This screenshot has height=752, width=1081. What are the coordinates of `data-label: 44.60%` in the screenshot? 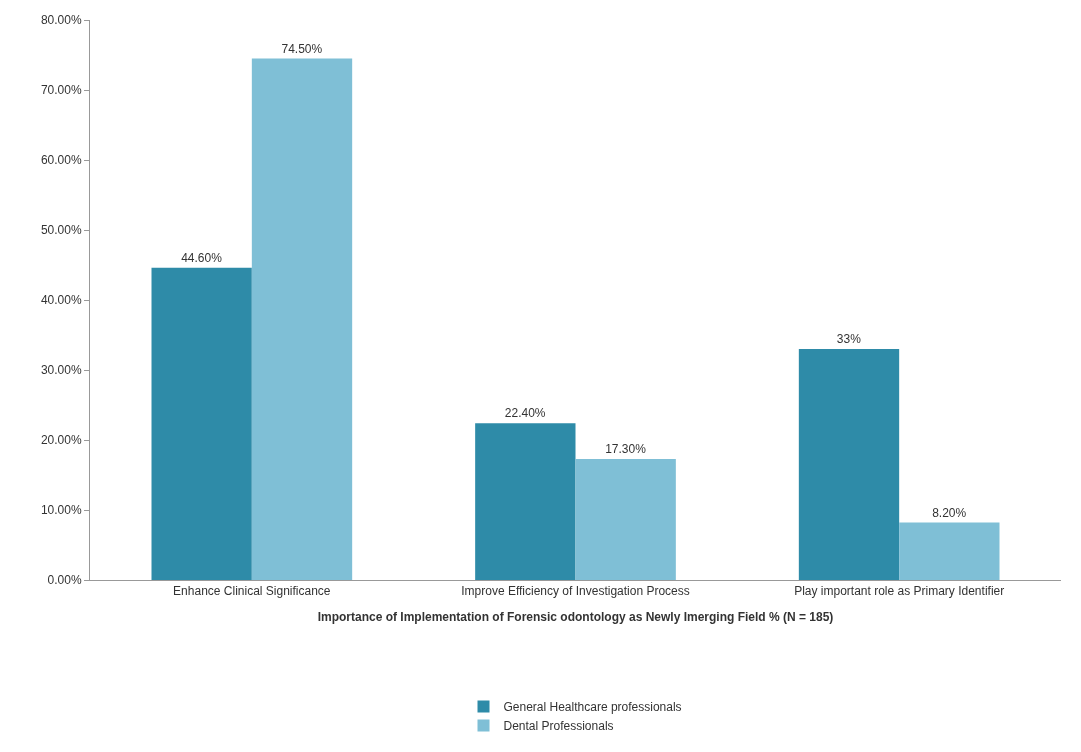 It's located at (202, 257).